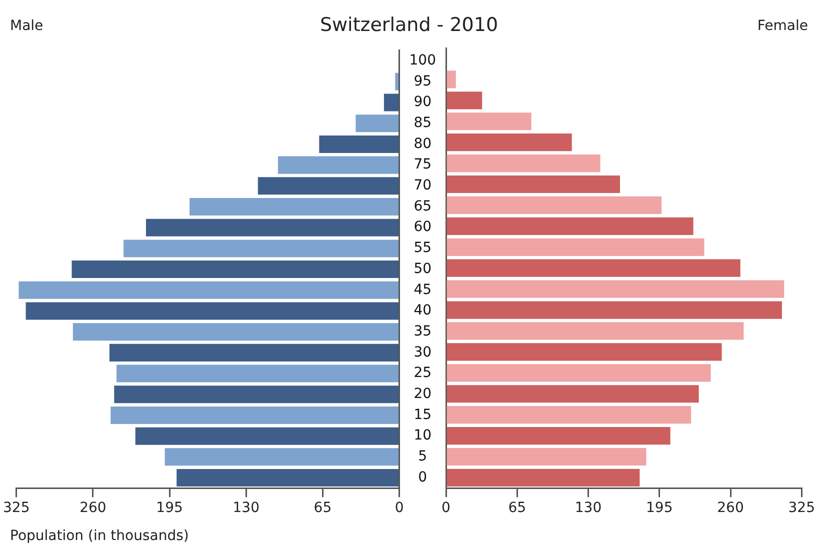  I want to click on y-tick-label: 85, so click(423, 123).